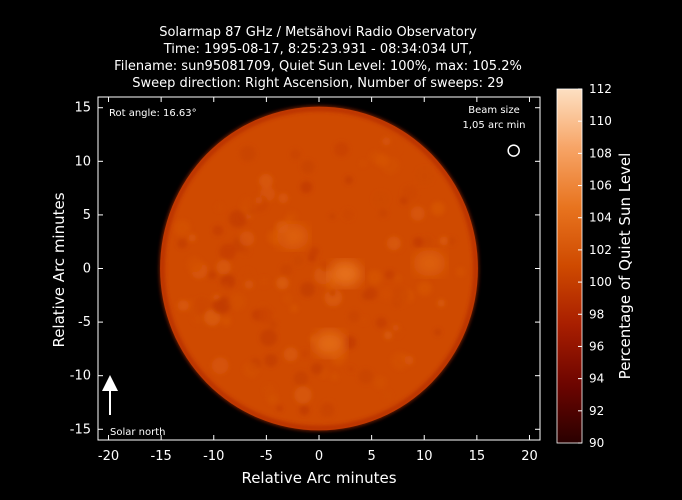  What do you see at coordinates (596, 443) in the screenshot?
I see `colorbar-tick-label: 90` at bounding box center [596, 443].